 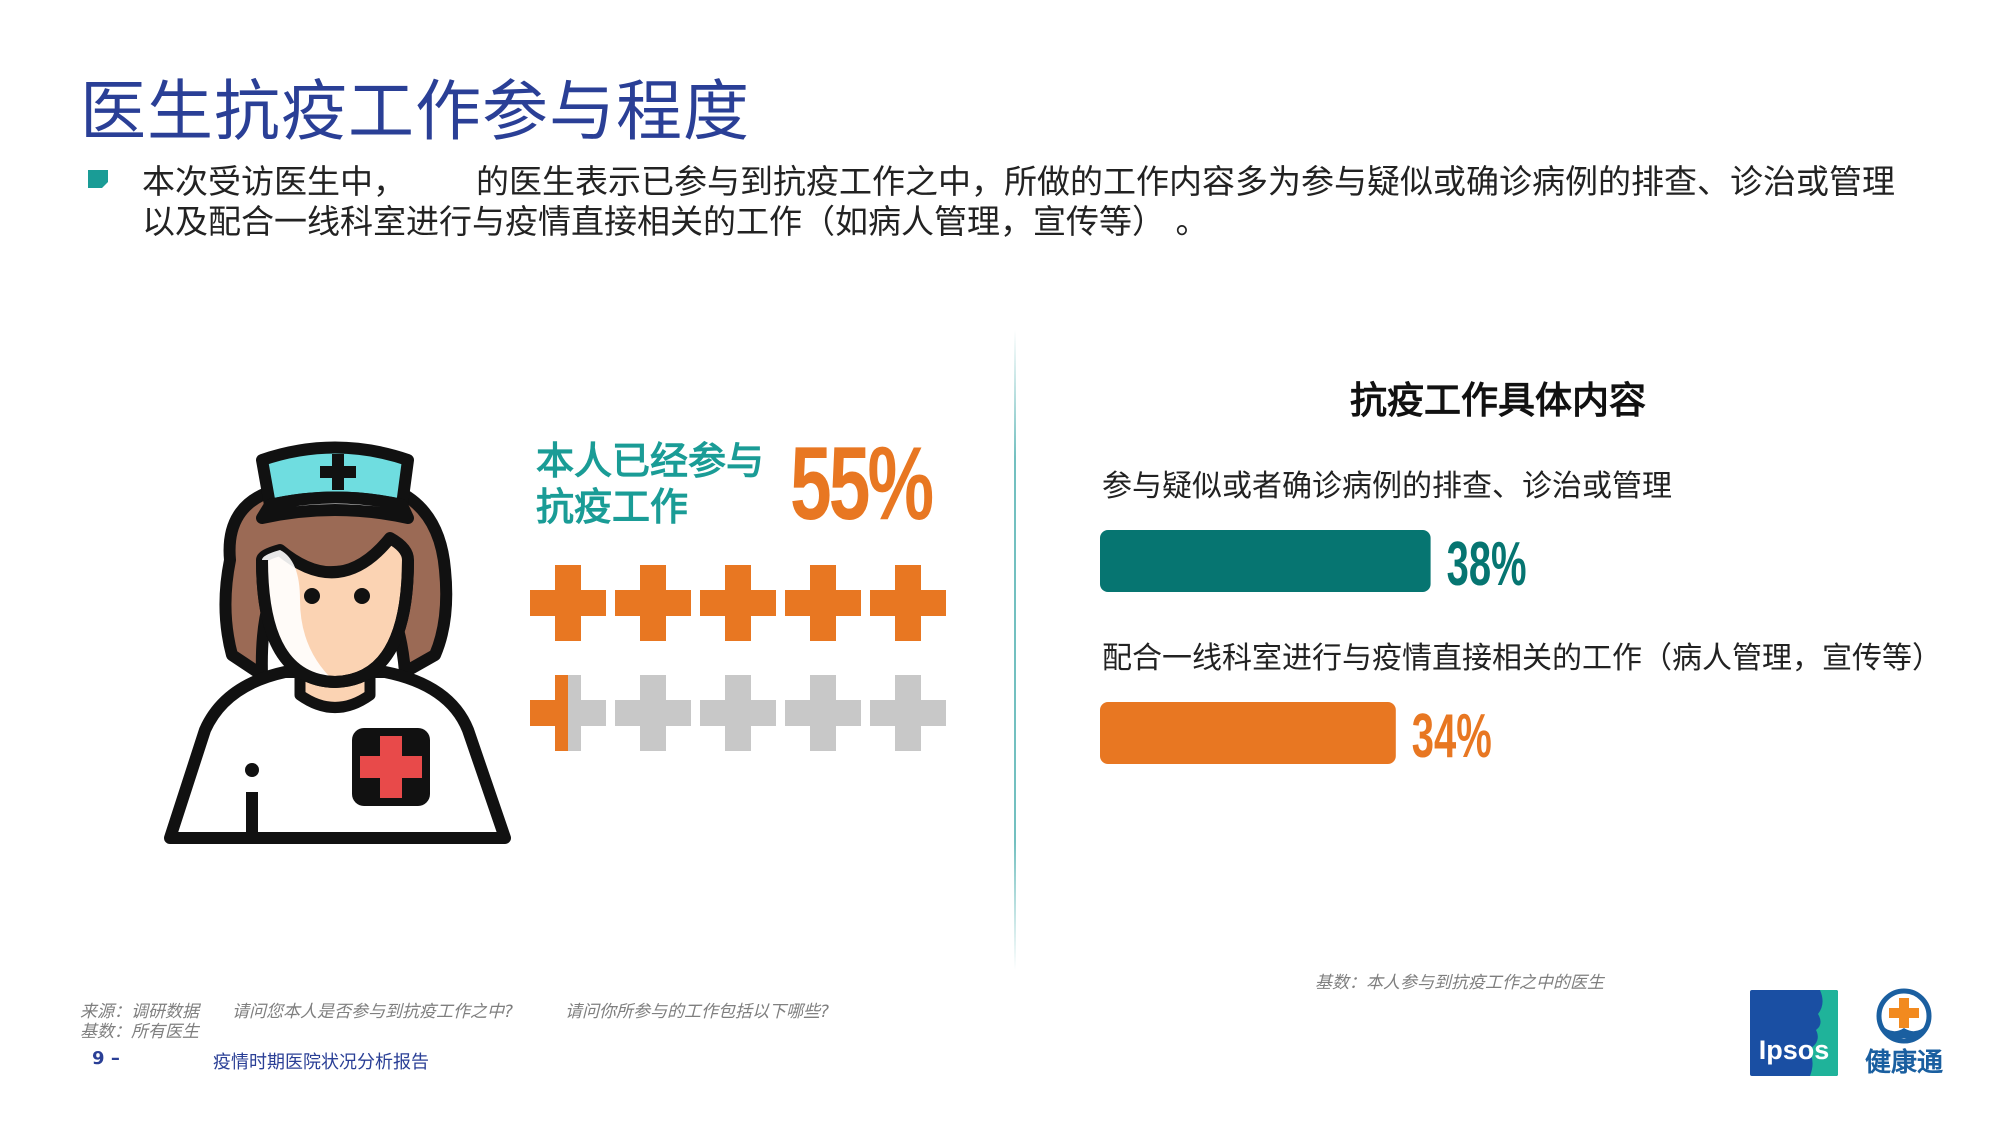 What do you see at coordinates (106, 1058) in the screenshot?
I see `page-number: 9 –` at bounding box center [106, 1058].